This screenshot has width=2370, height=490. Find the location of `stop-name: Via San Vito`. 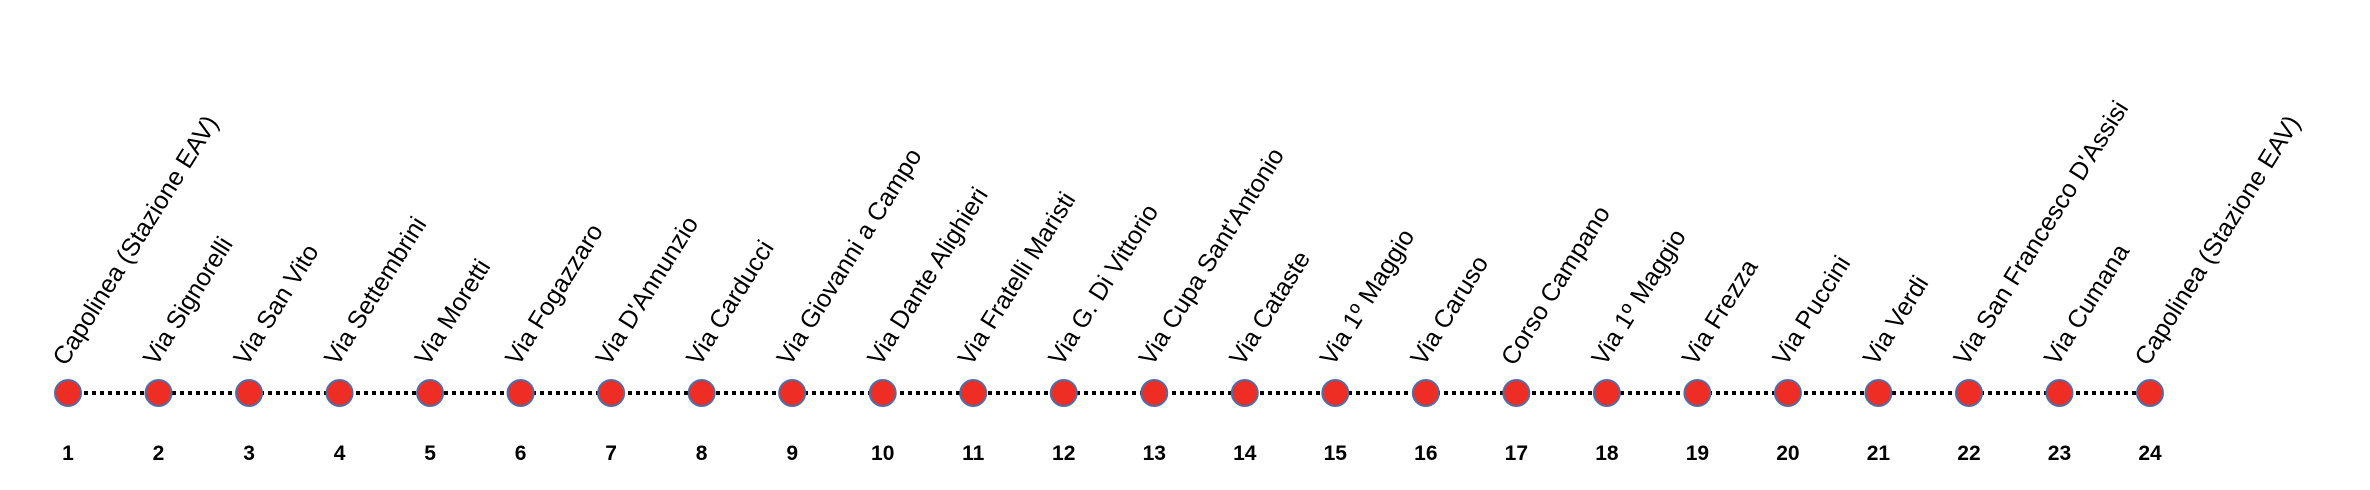

stop-name: Via San Vito is located at coordinates (276, 304).